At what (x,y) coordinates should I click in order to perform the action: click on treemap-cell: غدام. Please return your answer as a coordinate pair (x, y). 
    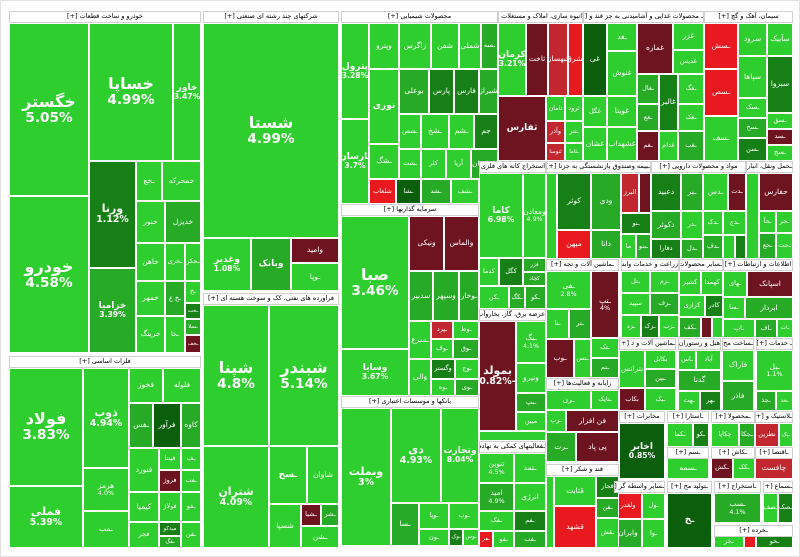
    Looking at the image, I should click on (668, 146).